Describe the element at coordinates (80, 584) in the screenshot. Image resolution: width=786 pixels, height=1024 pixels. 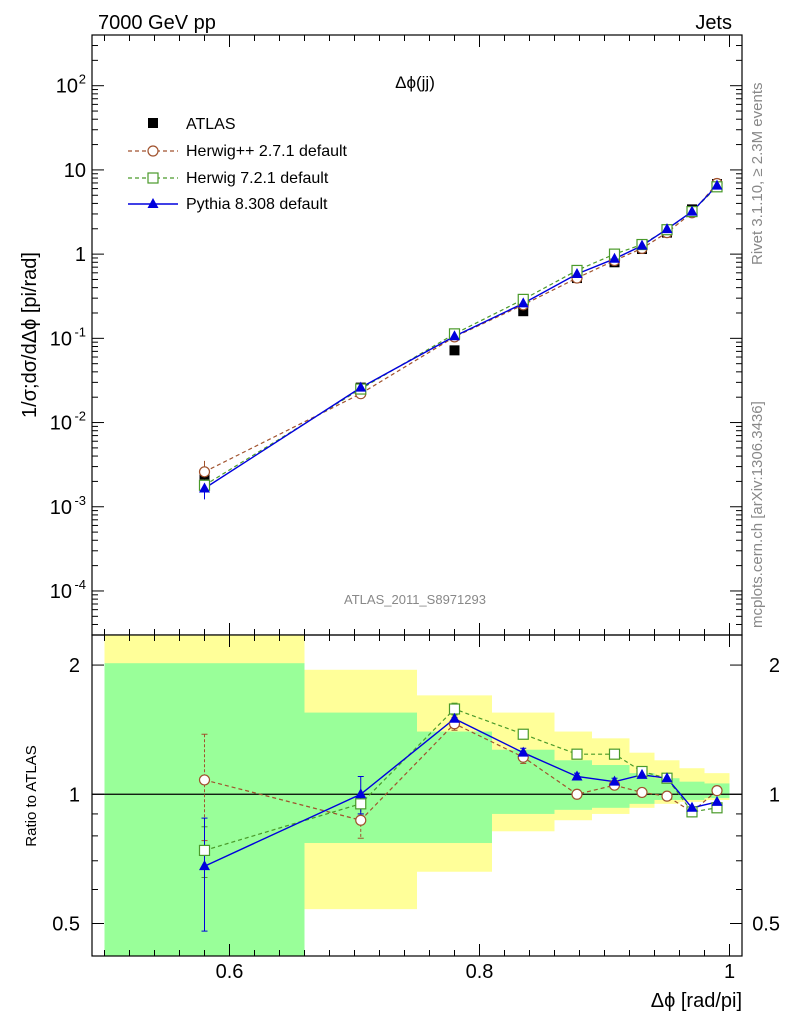
I see `main-y-tick-exponent: -4` at that location.